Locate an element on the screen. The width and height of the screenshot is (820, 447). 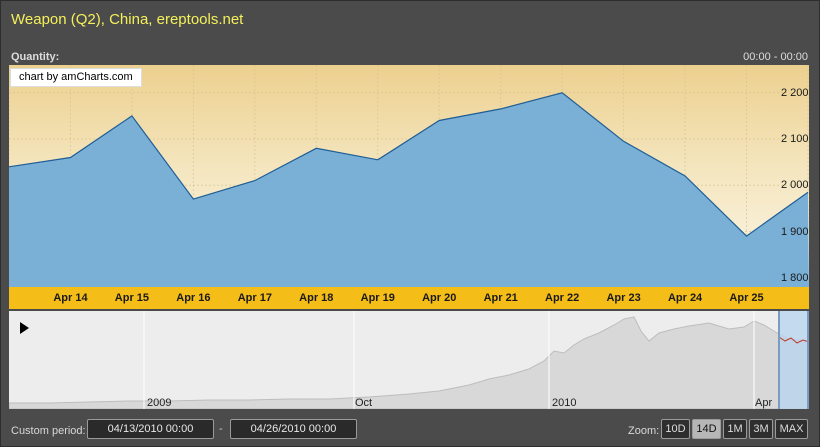
x-tick-label: Apr 20 is located at coordinates (439, 298).